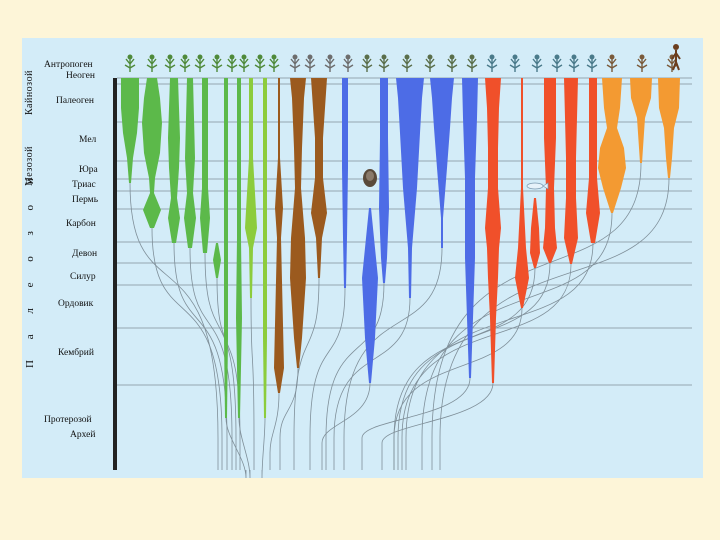  Describe the element at coordinates (88, 140) in the screenshot. I see `period-cretaceous: Мел` at that location.